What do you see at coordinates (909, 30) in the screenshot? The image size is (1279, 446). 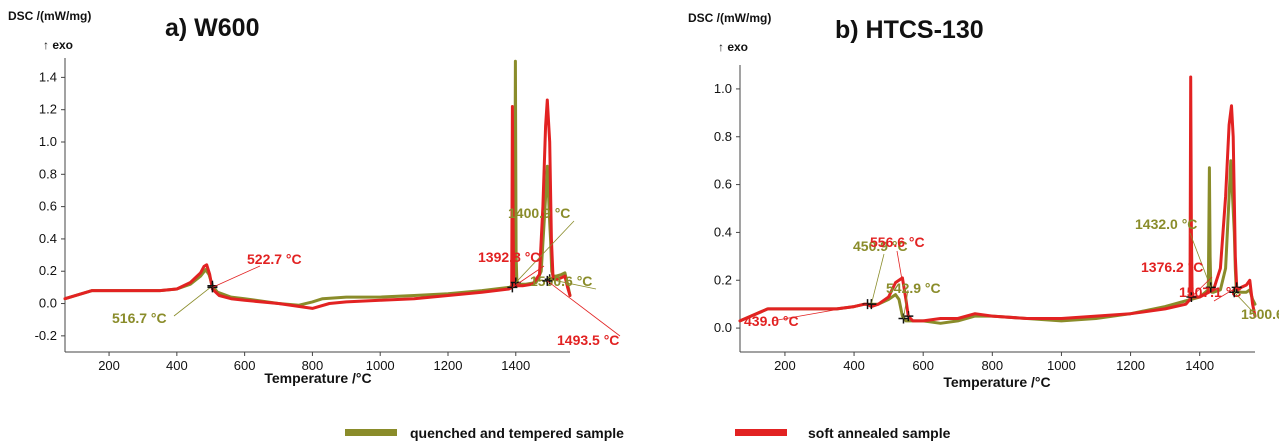 I see `chart-title: b) HTCS-130` at bounding box center [909, 30].